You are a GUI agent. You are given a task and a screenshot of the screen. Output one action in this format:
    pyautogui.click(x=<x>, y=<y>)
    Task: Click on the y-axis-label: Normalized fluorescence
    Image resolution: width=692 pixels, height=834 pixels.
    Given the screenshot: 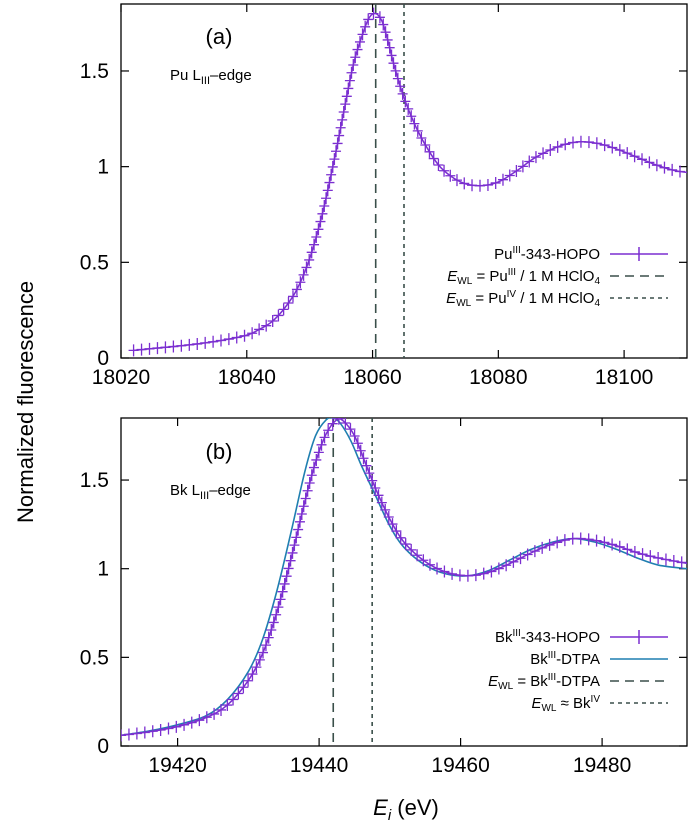 What is the action you would take?
    pyautogui.click(x=25, y=402)
    